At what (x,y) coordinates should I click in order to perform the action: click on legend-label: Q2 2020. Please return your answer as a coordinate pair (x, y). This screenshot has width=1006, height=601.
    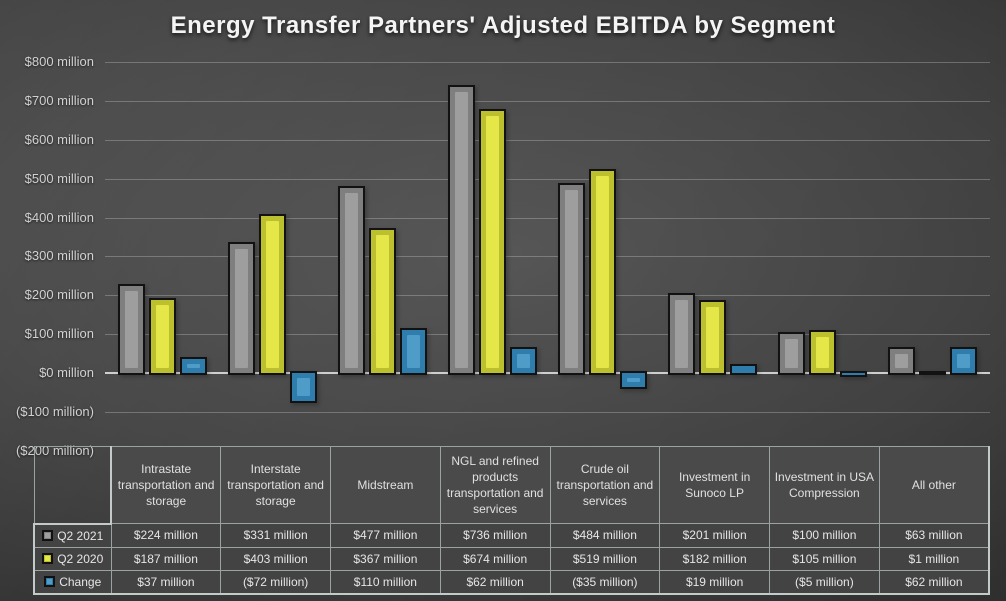
    Looking at the image, I should click on (80, 558).